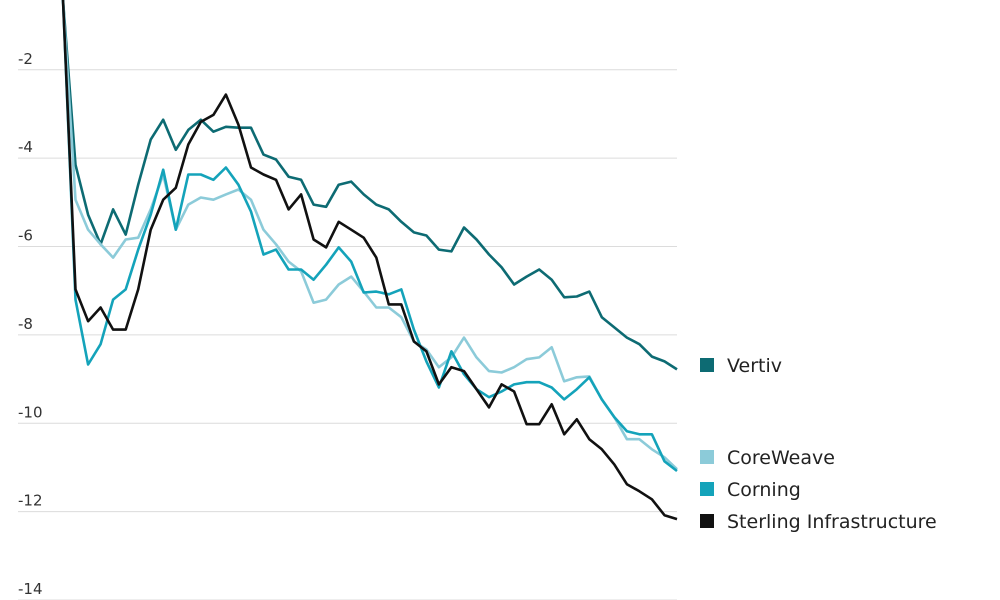  What do you see at coordinates (25, 59) in the screenshot?
I see `y-tick-label: -2` at bounding box center [25, 59].